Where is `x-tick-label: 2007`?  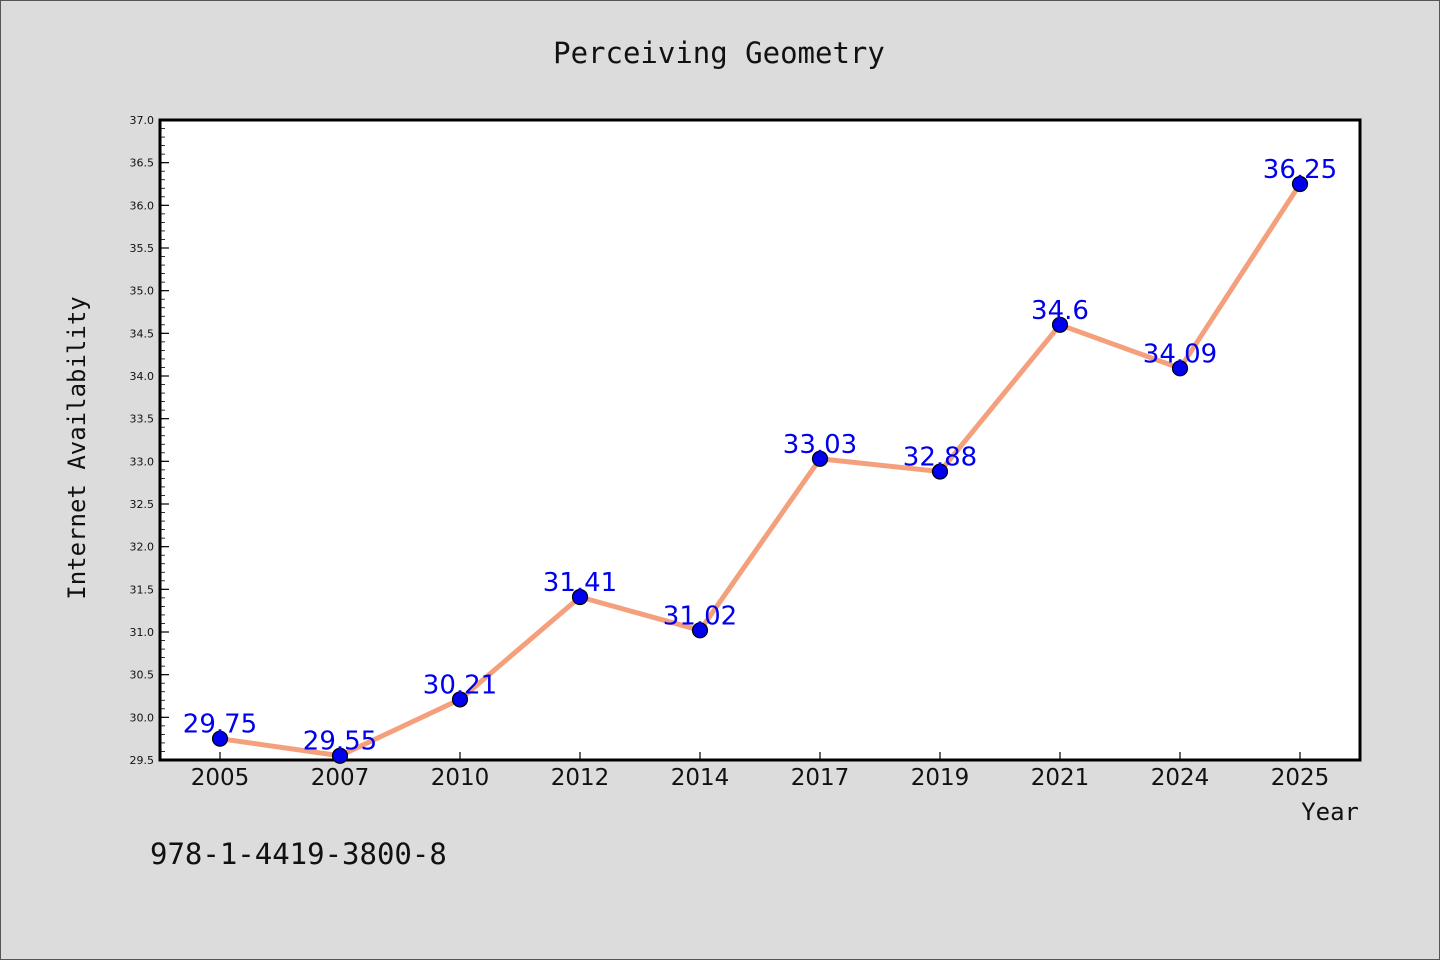 x-tick-label: 2007 is located at coordinates (340, 778).